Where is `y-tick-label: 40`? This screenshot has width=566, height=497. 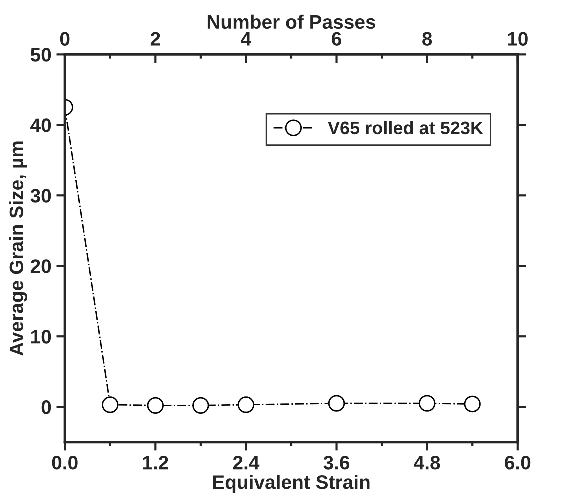 y-tick-label: 40 is located at coordinates (41, 125).